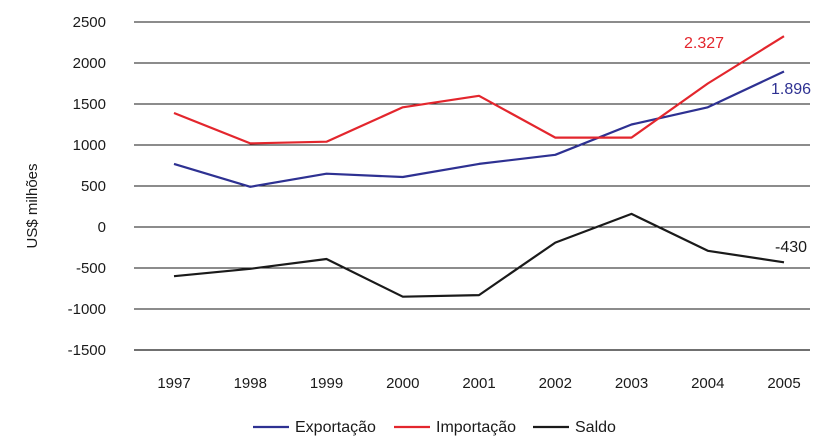 This screenshot has width=814, height=443. Describe the element at coordinates (173, 383) in the screenshot. I see `x-tick-label: 1997` at that location.